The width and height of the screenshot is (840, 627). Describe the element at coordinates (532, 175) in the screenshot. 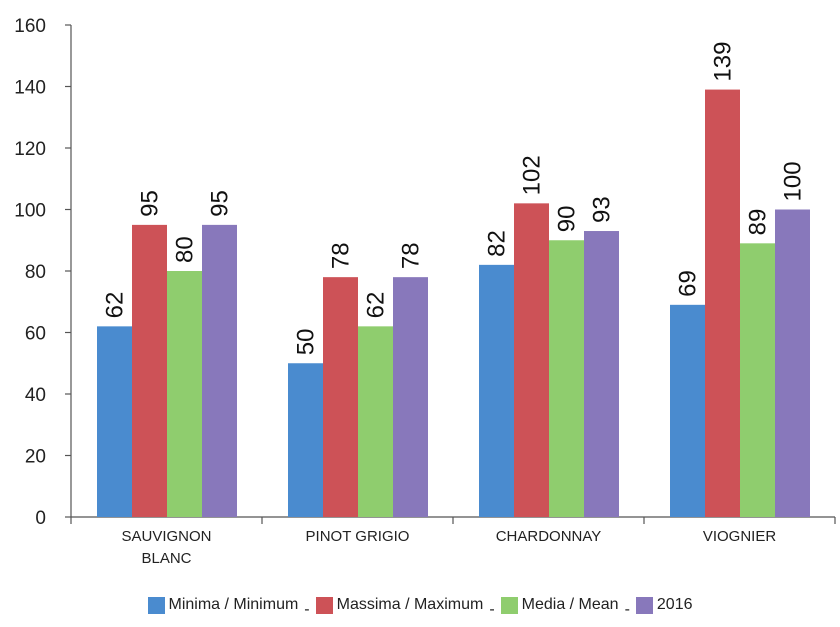

I see `data-label: 102` at that location.